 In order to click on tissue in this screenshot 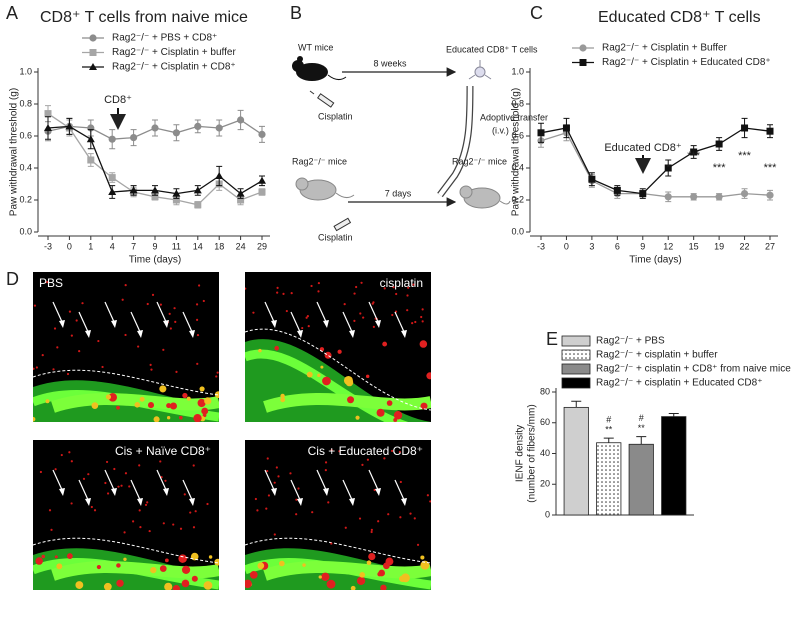, I will do `click(338, 519)`.